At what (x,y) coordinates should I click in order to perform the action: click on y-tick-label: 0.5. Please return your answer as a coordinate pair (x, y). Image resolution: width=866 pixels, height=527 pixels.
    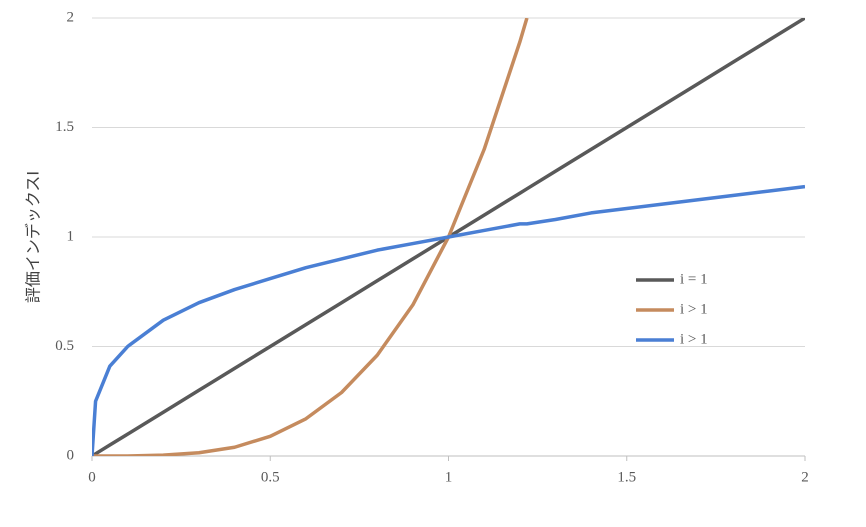
    Looking at the image, I should click on (64, 346).